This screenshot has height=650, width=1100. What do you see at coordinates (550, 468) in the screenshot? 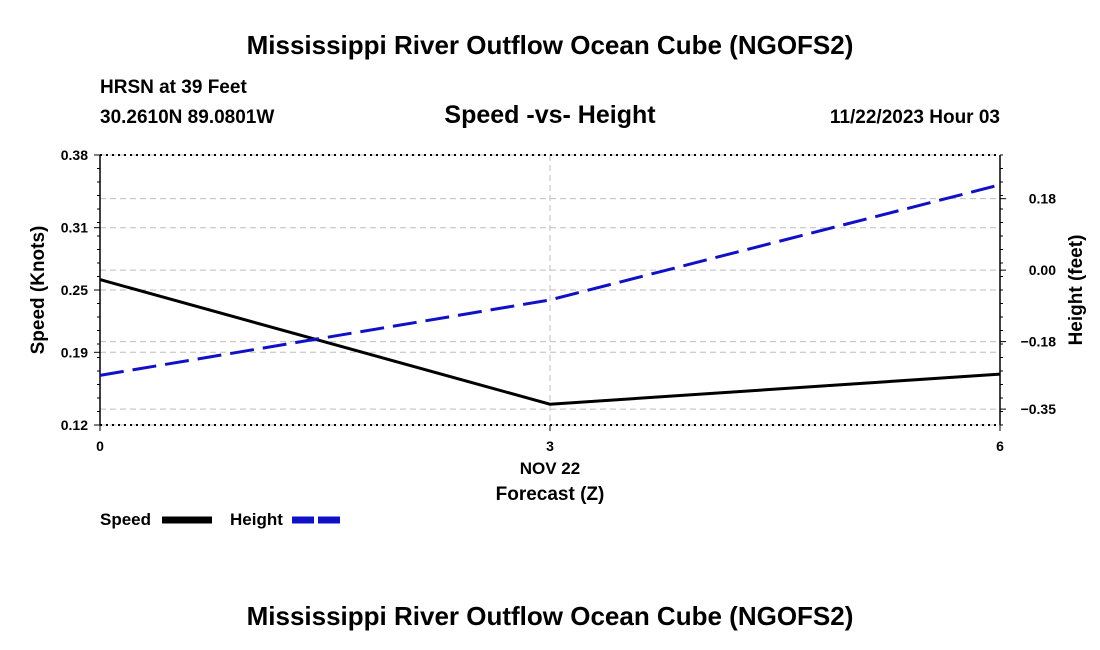
I see `x-date-label: NOV 22` at bounding box center [550, 468].